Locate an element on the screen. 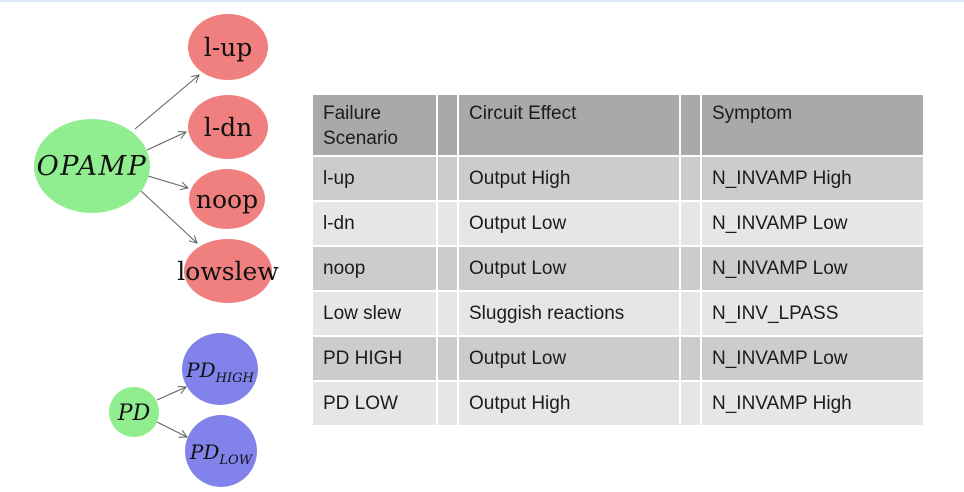 Image resolution: width=964 pixels, height=492 pixels. node-l-dn is located at coordinates (228, 127).